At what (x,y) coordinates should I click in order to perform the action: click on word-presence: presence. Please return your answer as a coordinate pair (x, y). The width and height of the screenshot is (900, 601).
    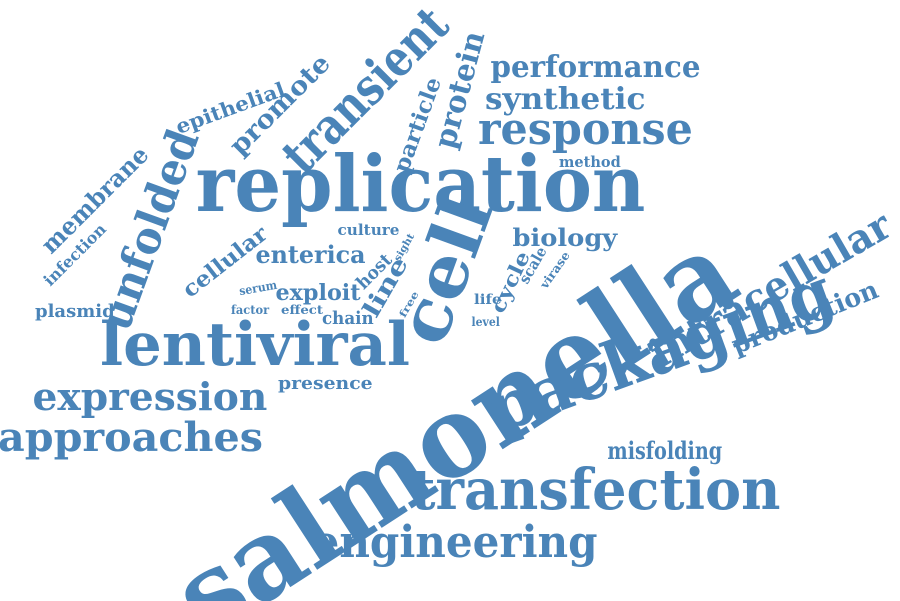
    Looking at the image, I should click on (325, 383).